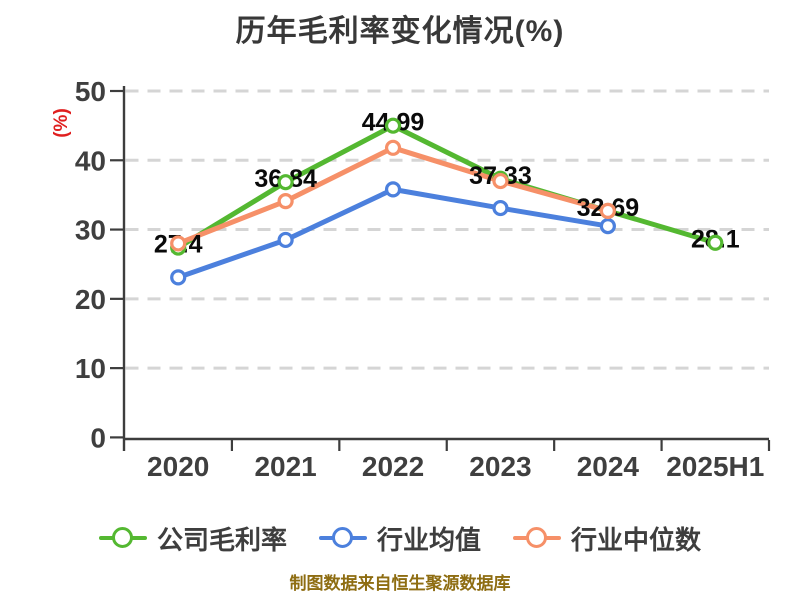 The image size is (800, 600). I want to click on y-axis-tick-label: 50, so click(90, 91).